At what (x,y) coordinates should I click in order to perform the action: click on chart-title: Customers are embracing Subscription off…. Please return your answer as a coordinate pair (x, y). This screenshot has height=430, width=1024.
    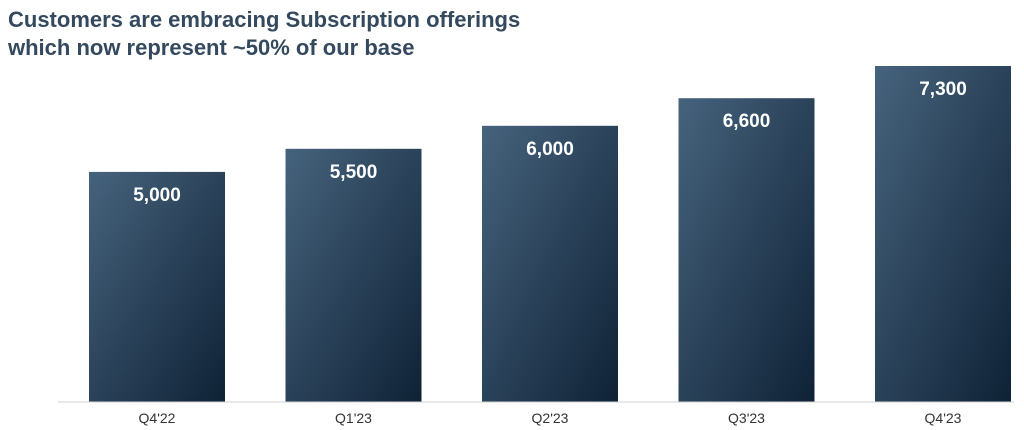
    Looking at the image, I should click on (458, 34).